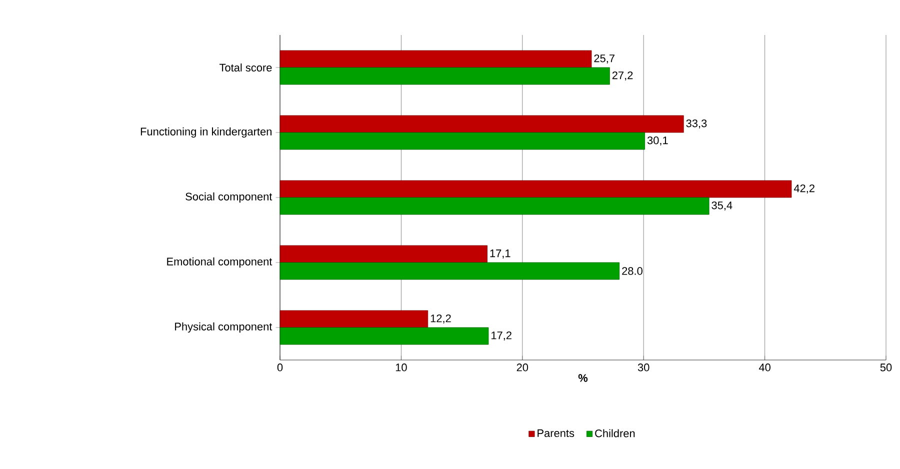  I want to click on data-label: 30,1, so click(657, 141).